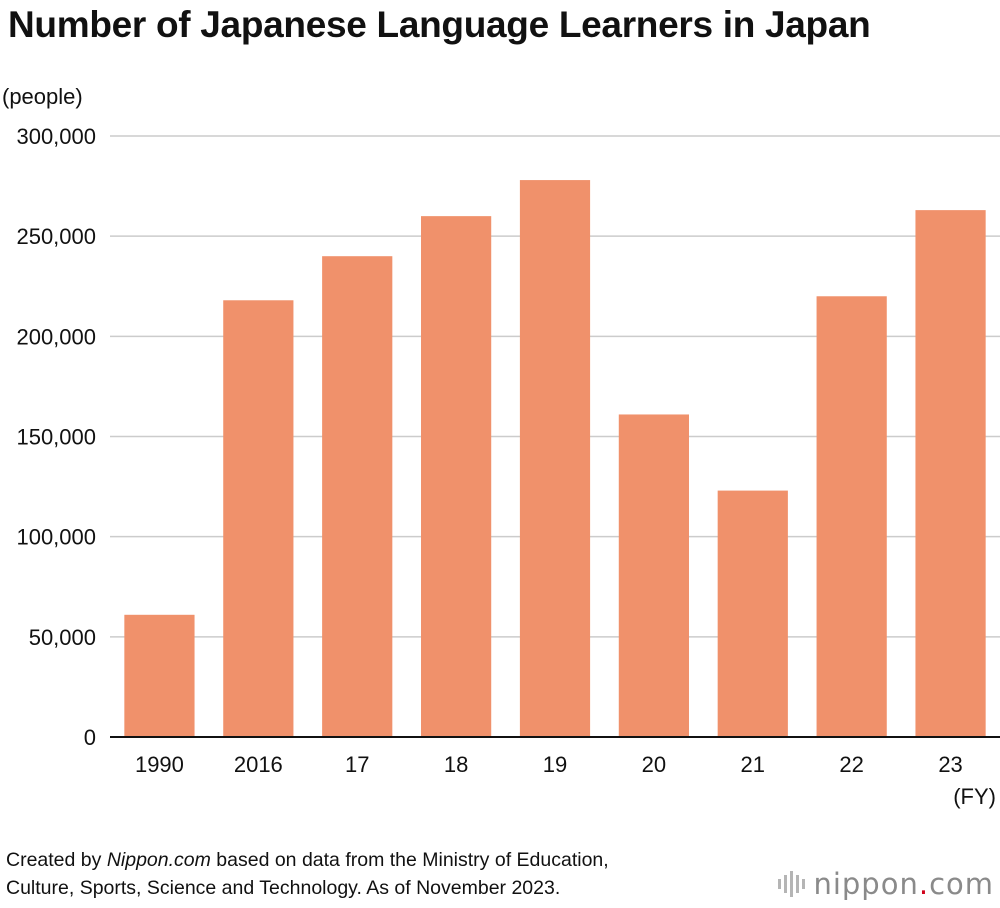  I want to click on x-tick-label: 23, so click(950, 764).